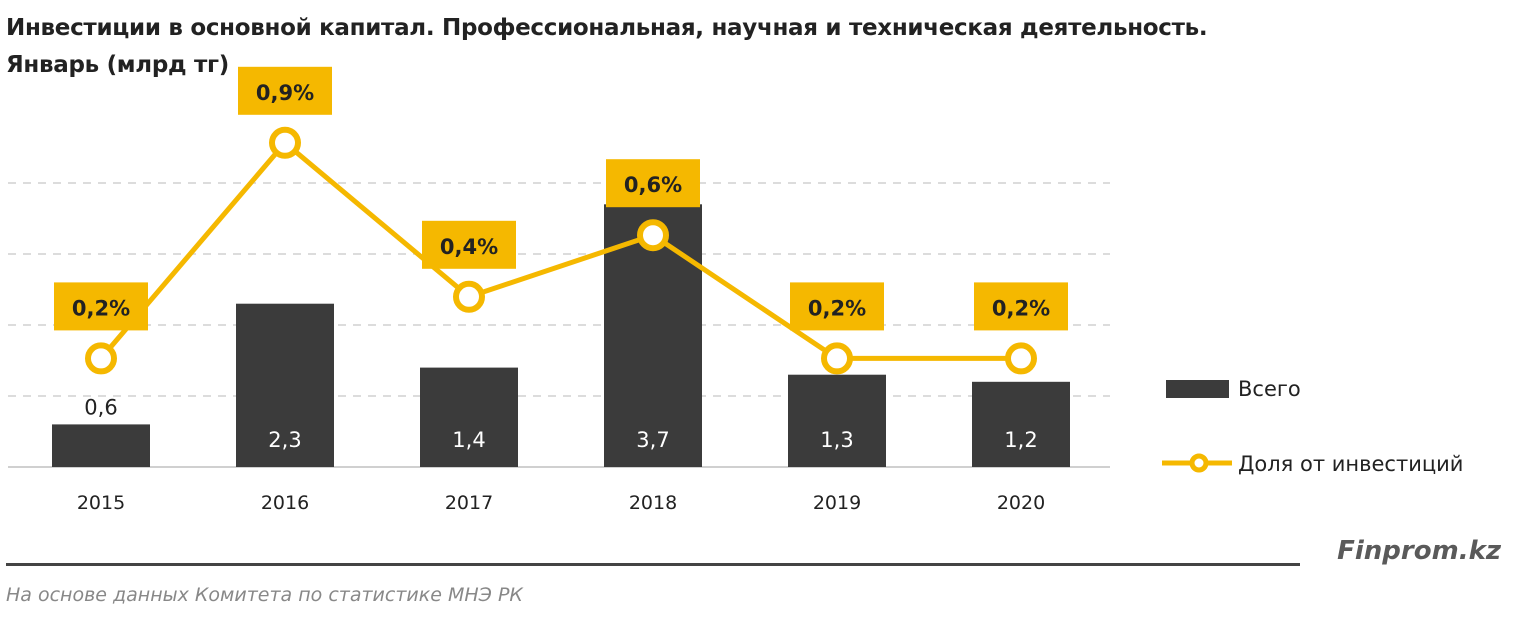  What do you see at coordinates (837, 503) in the screenshot?
I see `x-tick-label: 2019` at bounding box center [837, 503].